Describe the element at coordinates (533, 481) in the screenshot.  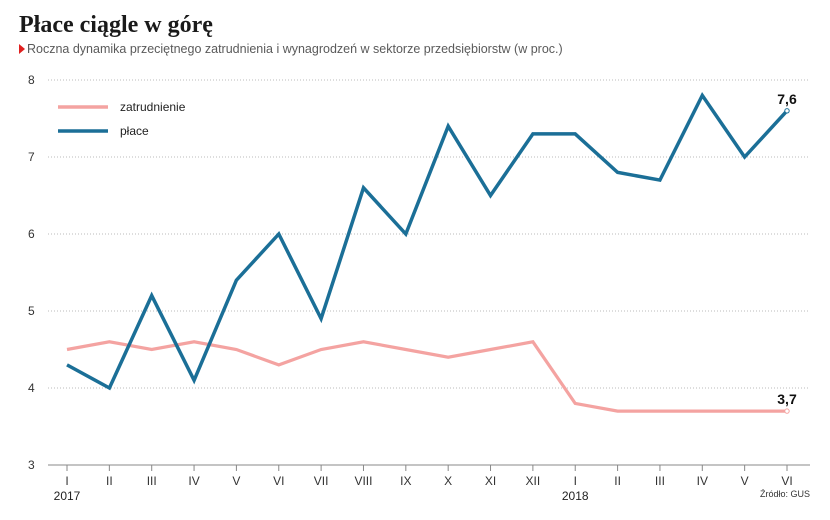
I see `x-tick-label: XII` at that location.